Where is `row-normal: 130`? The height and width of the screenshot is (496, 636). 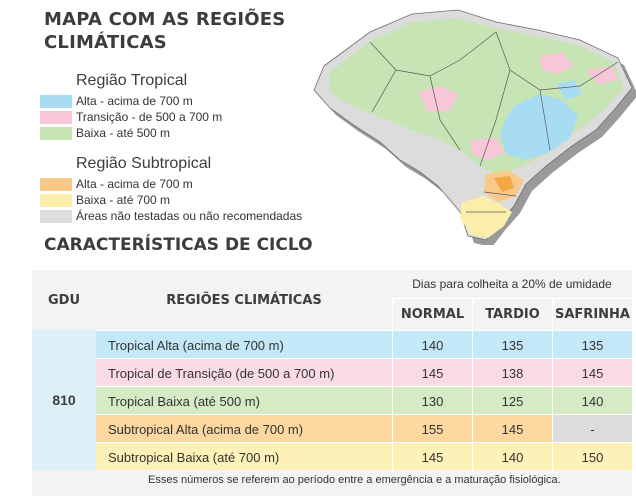
row-normal: 130 is located at coordinates (432, 401).